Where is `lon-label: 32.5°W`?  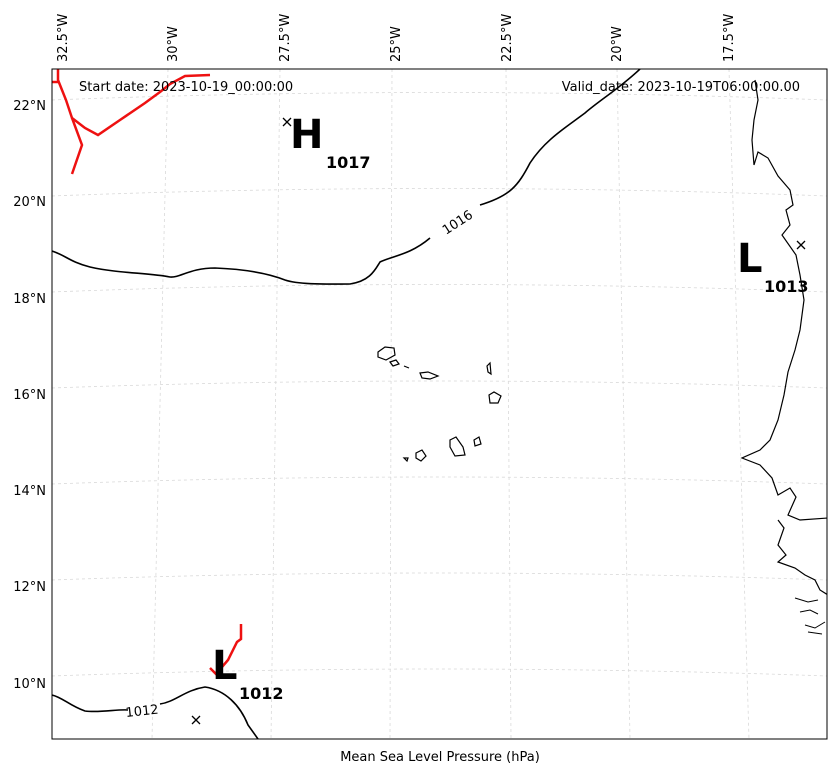
lon-label: 32.5°W is located at coordinates (63, 38).